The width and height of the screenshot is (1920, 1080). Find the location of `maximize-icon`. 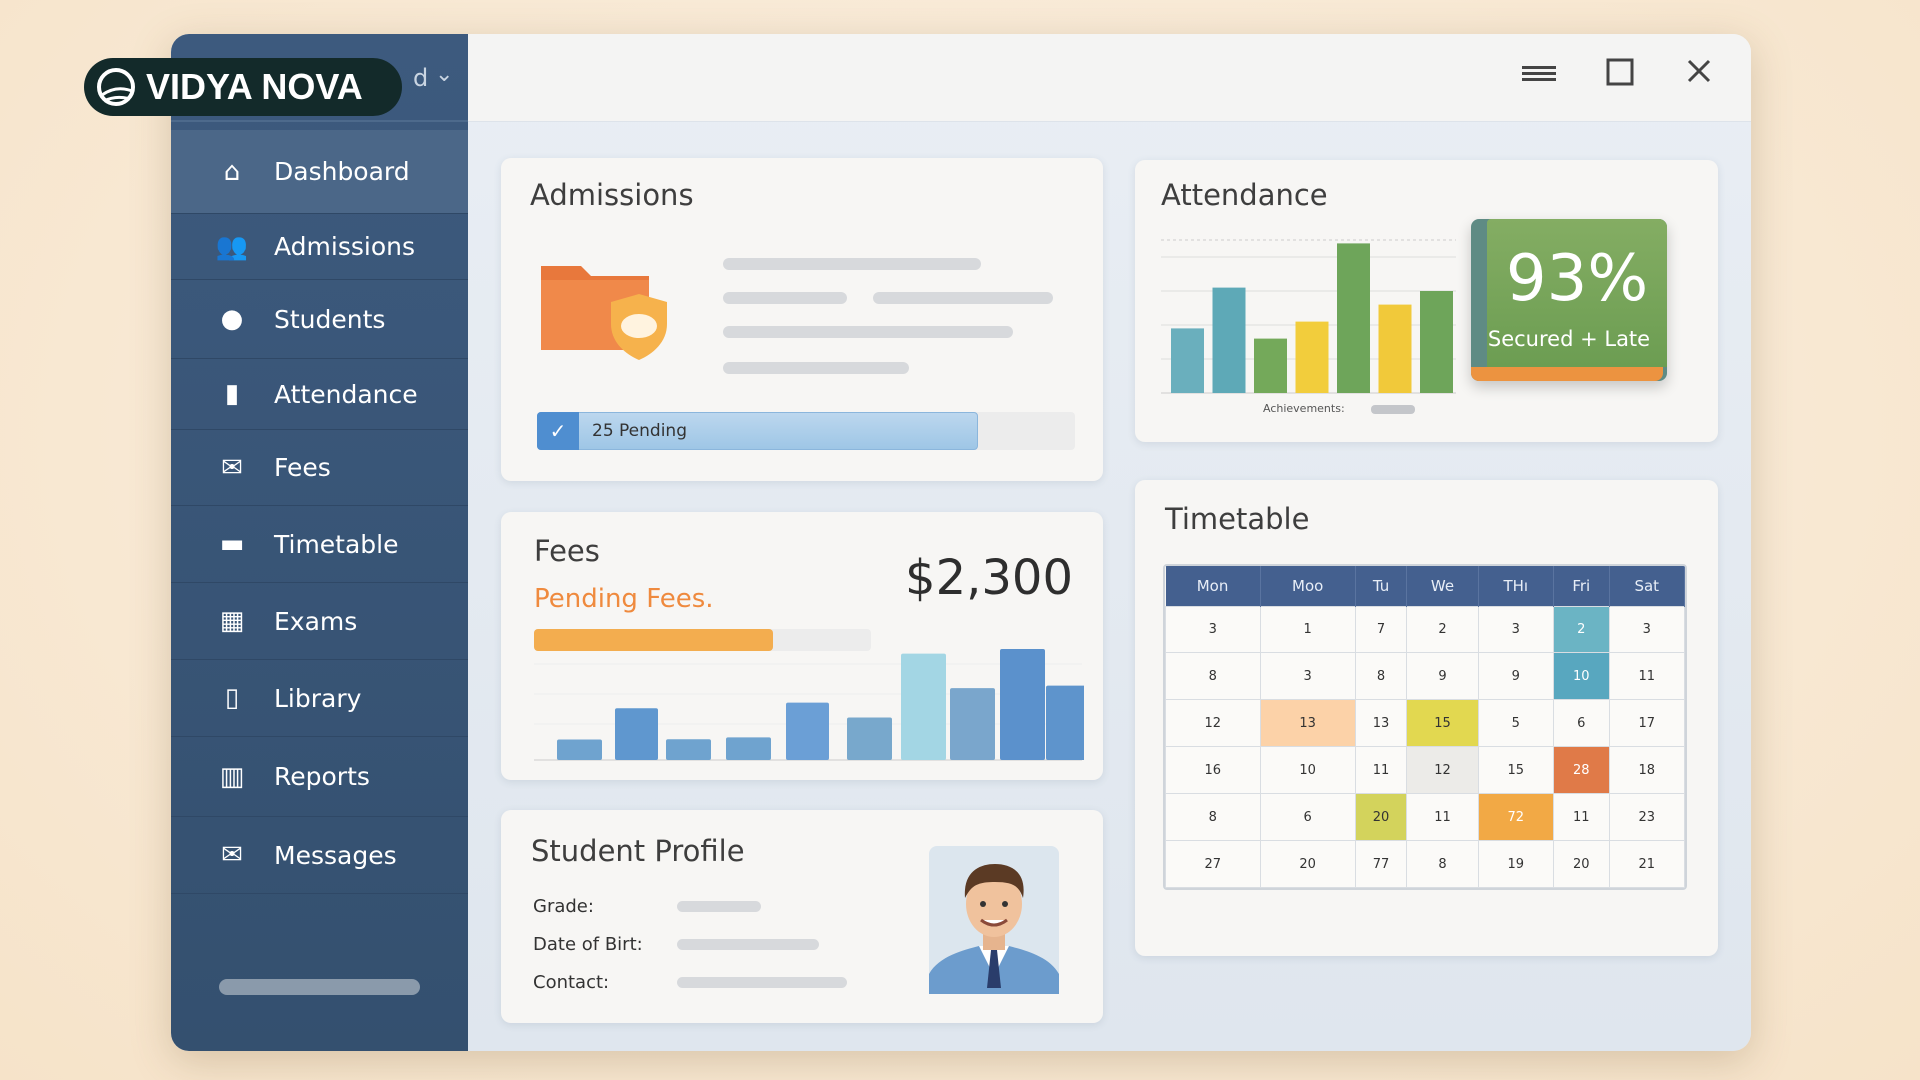

maximize-icon is located at coordinates (1620, 72).